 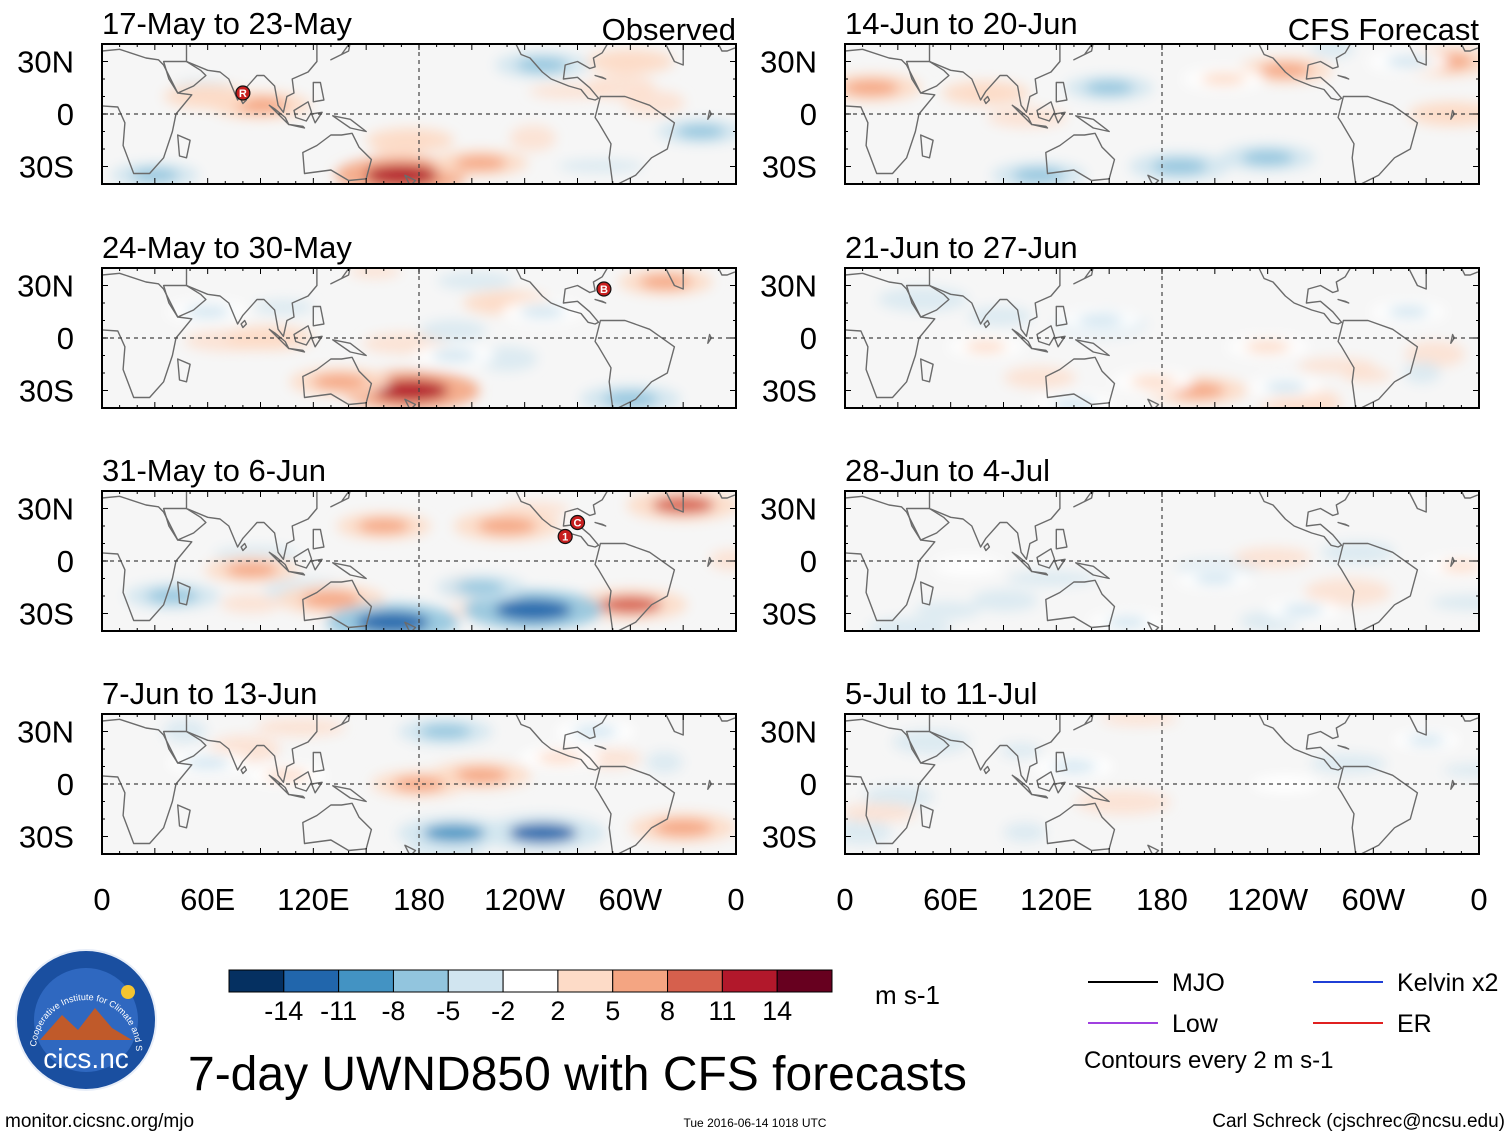 I want to click on storm-marker-icon, so click(x=577, y=522).